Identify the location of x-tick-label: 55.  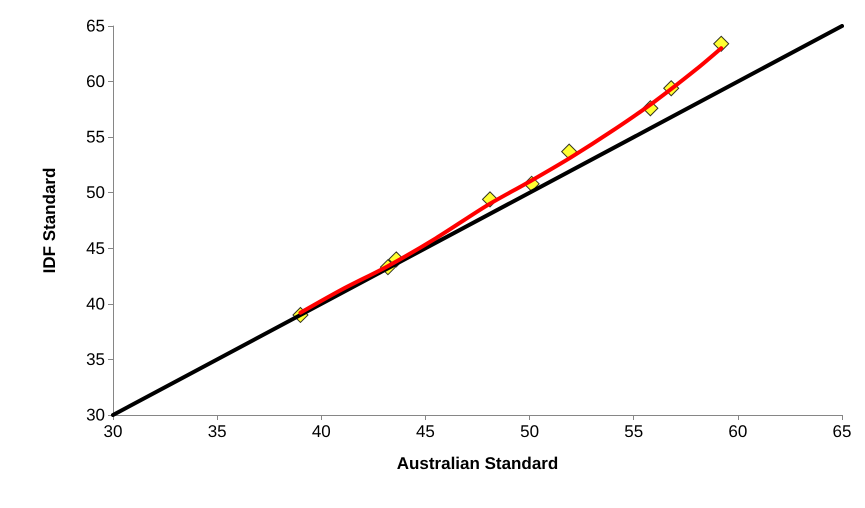
(634, 431).